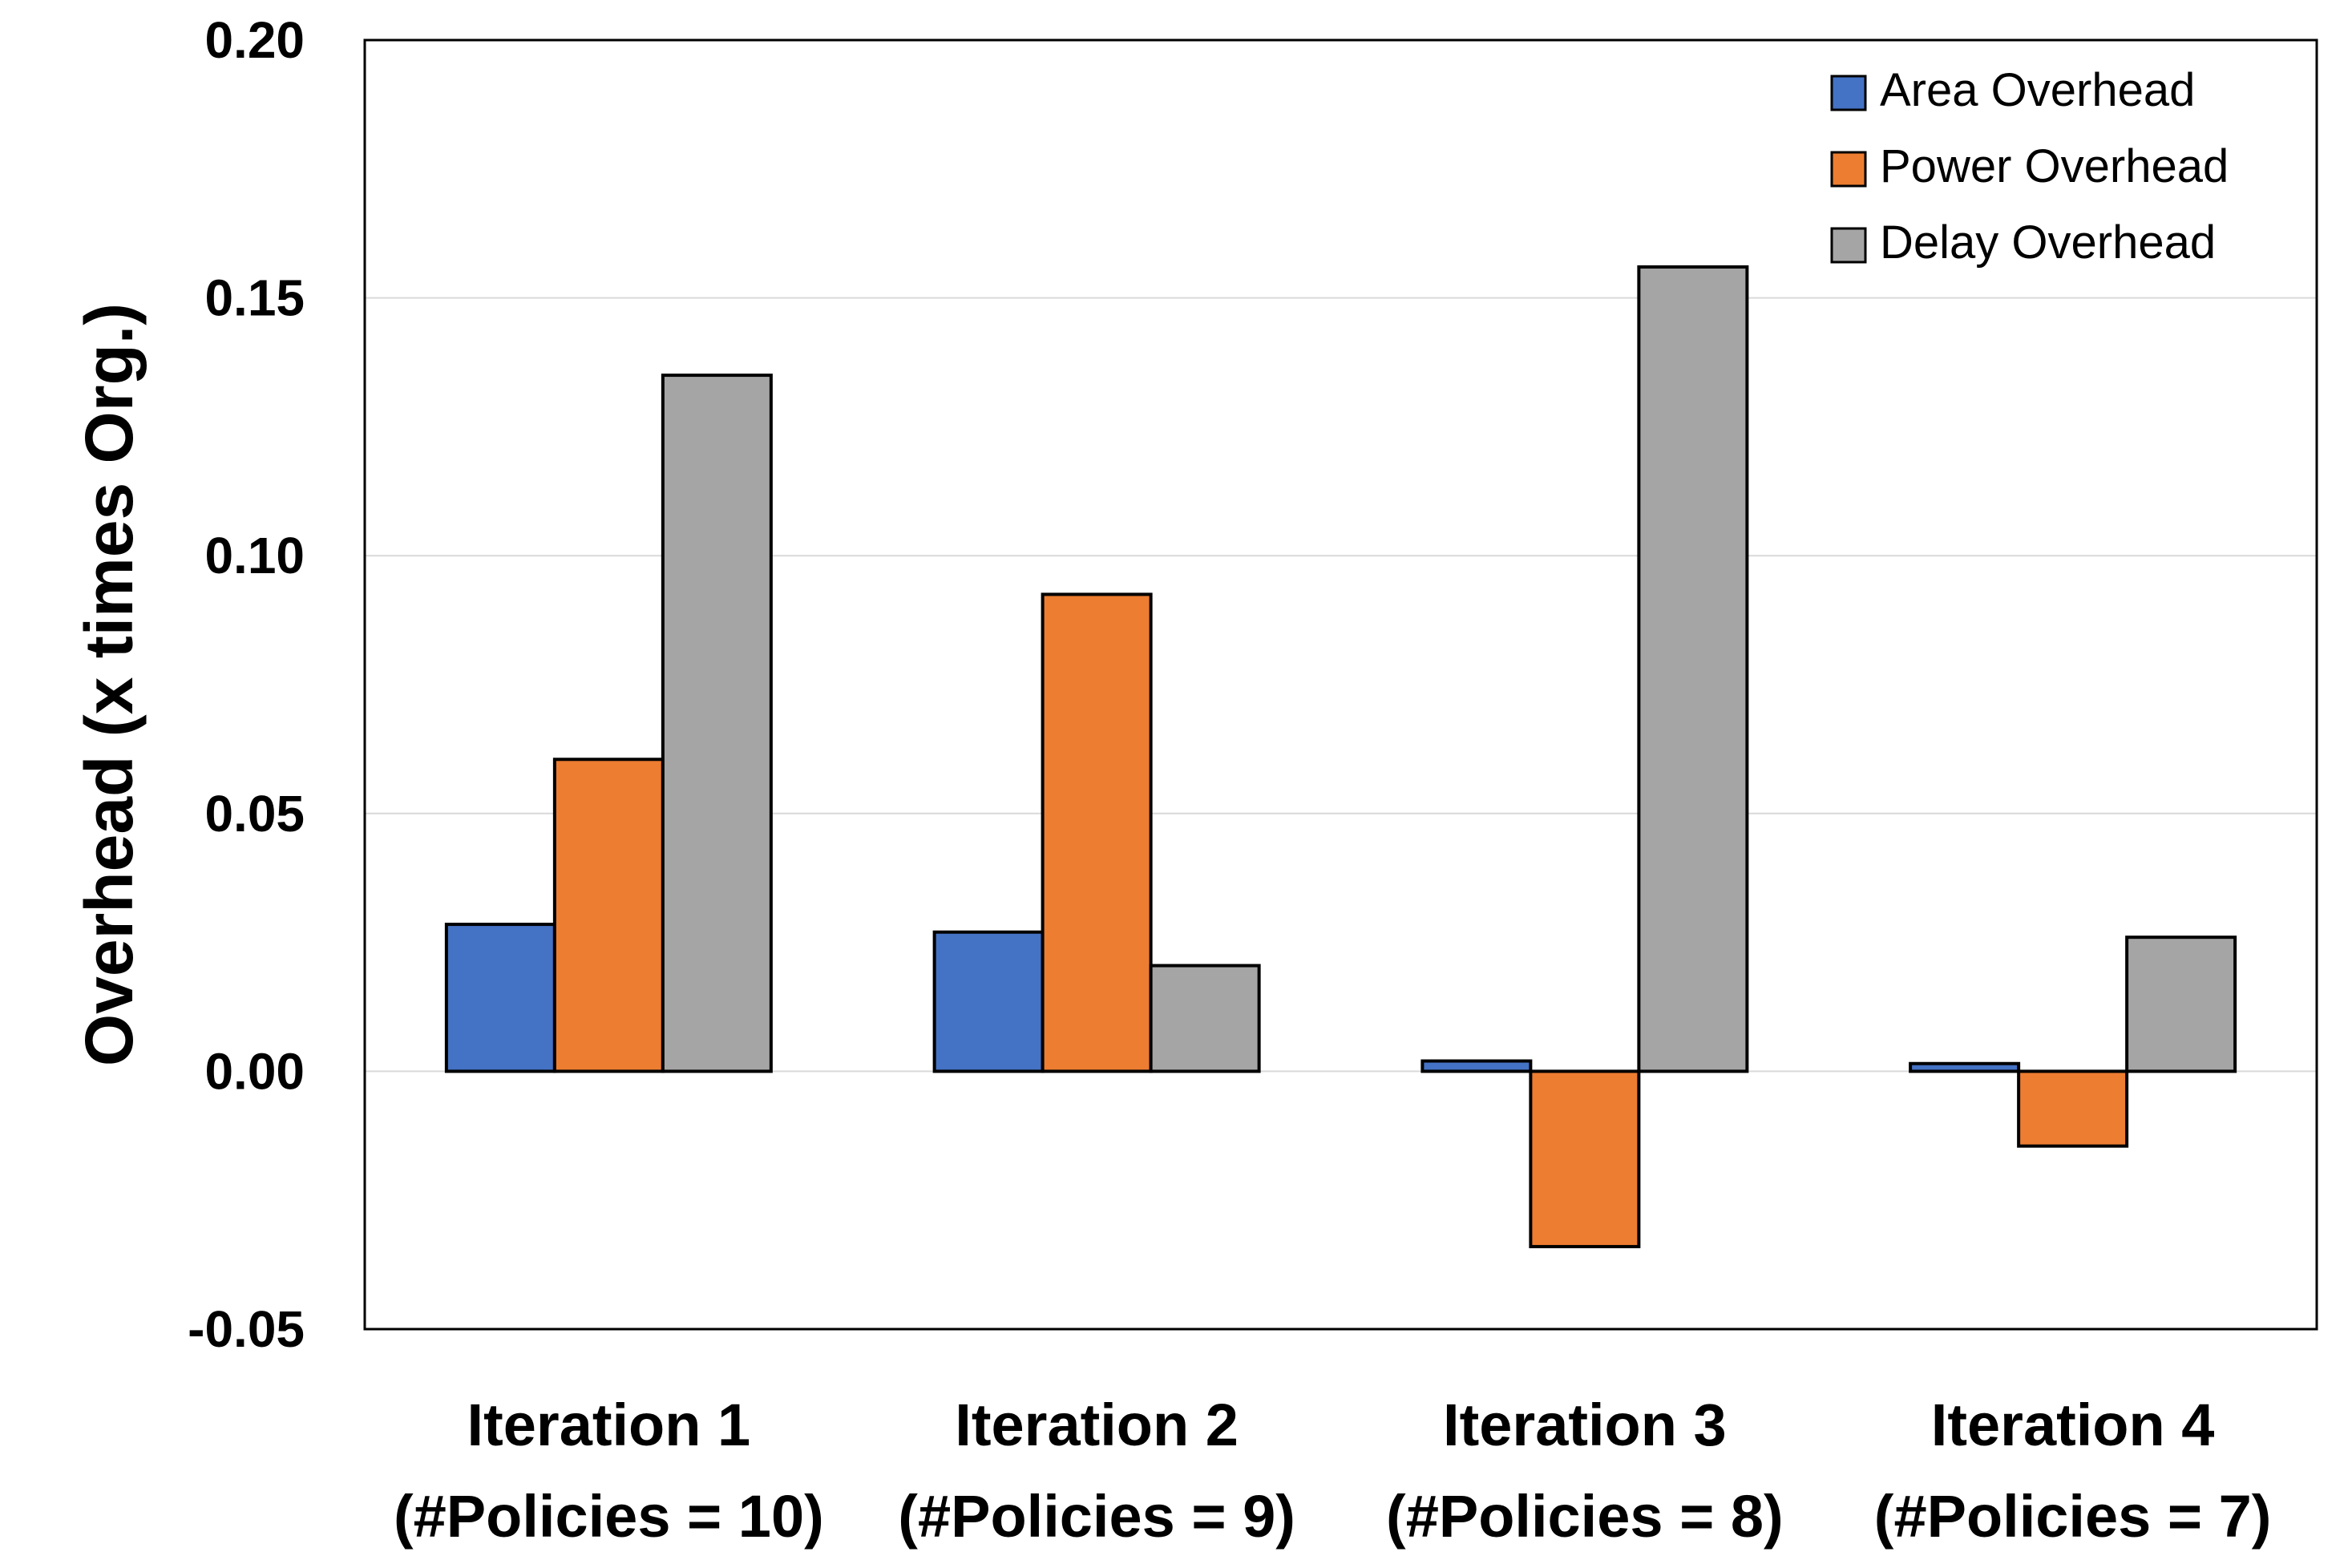 The width and height of the screenshot is (2352, 1568). Describe the element at coordinates (1096, 1516) in the screenshot. I see `x-category-sublabel: (#Policies = 9)` at that location.